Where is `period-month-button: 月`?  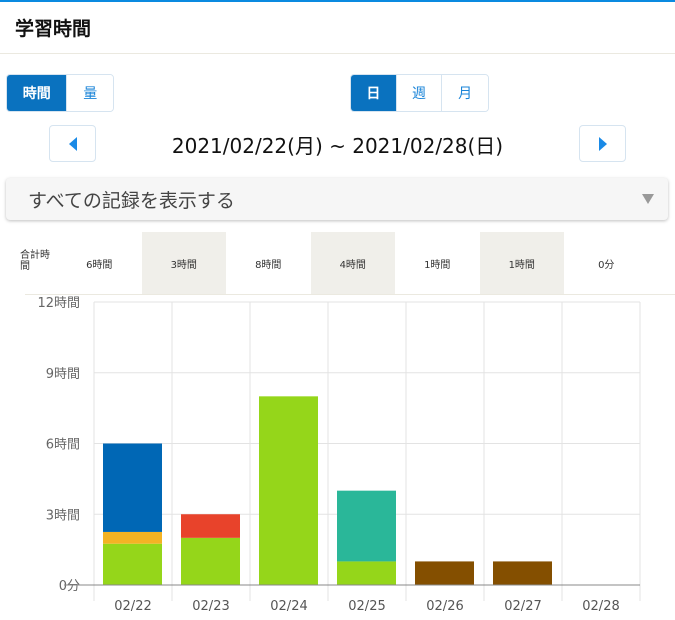 period-month-button: 月 is located at coordinates (465, 93).